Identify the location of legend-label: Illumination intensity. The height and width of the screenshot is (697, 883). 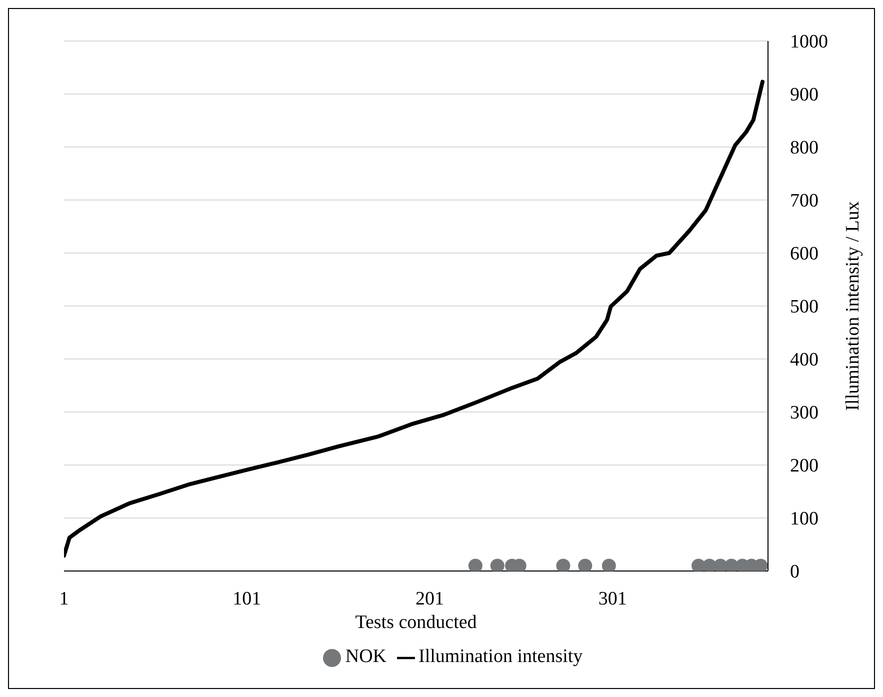
(500, 656).